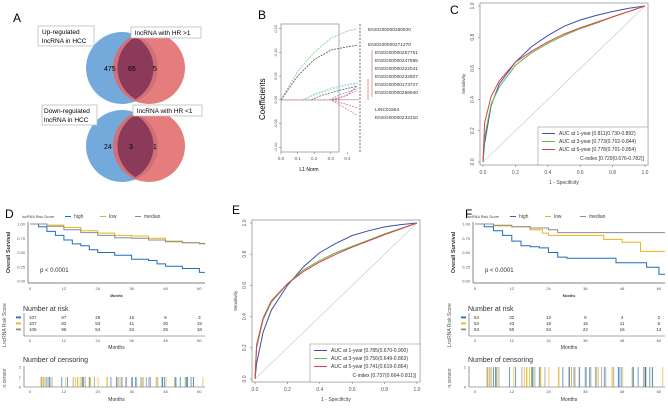 The width and height of the screenshot is (668, 408). I want to click on roc-e-legend-entry: AUC at 5-year [0.741(0.619-0.864), so click(369, 367).